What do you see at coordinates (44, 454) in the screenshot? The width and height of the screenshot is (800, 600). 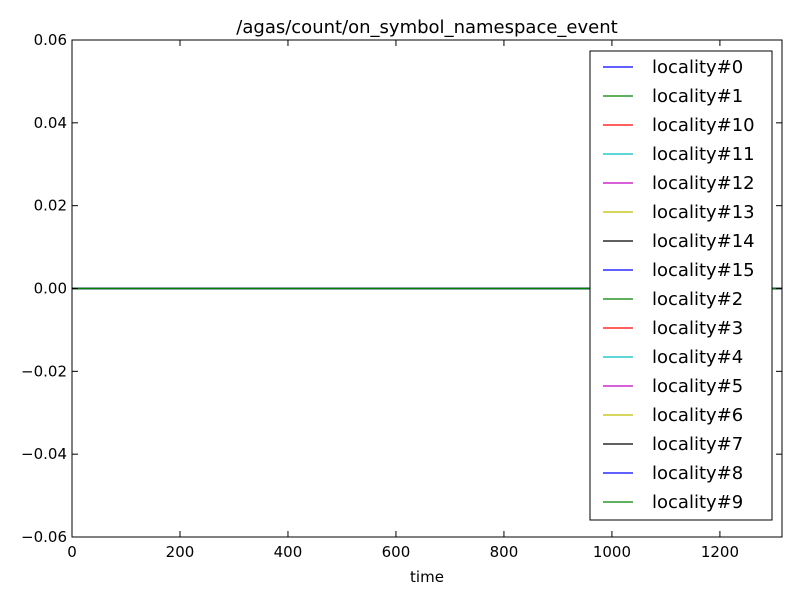 I see `y-tick-label: −0.04` at bounding box center [44, 454].